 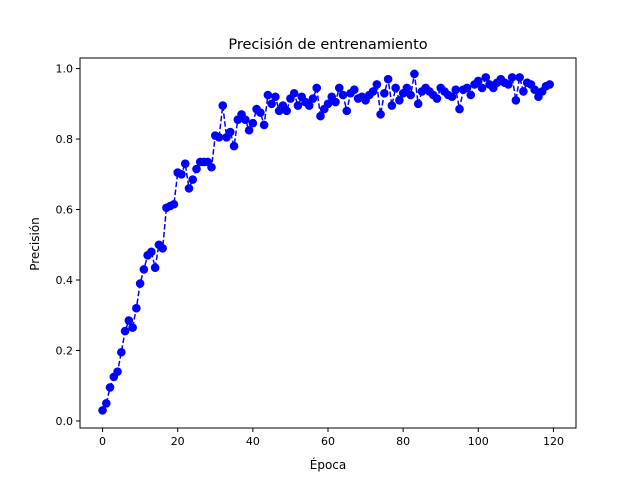 I want to click on y-tick-label: 0.6, so click(x=65, y=210).